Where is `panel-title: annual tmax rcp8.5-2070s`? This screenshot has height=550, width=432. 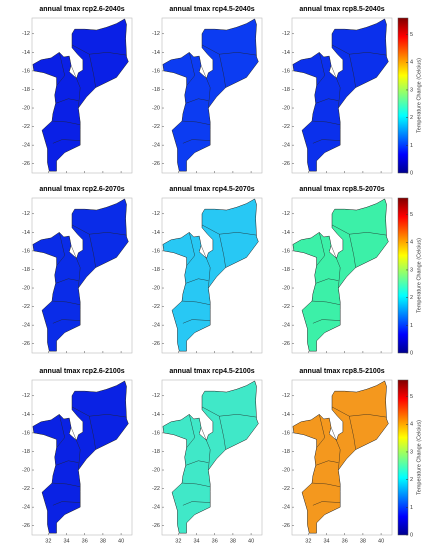
panel-title: annual tmax rcp8.5-2070s is located at coordinates (341, 189).